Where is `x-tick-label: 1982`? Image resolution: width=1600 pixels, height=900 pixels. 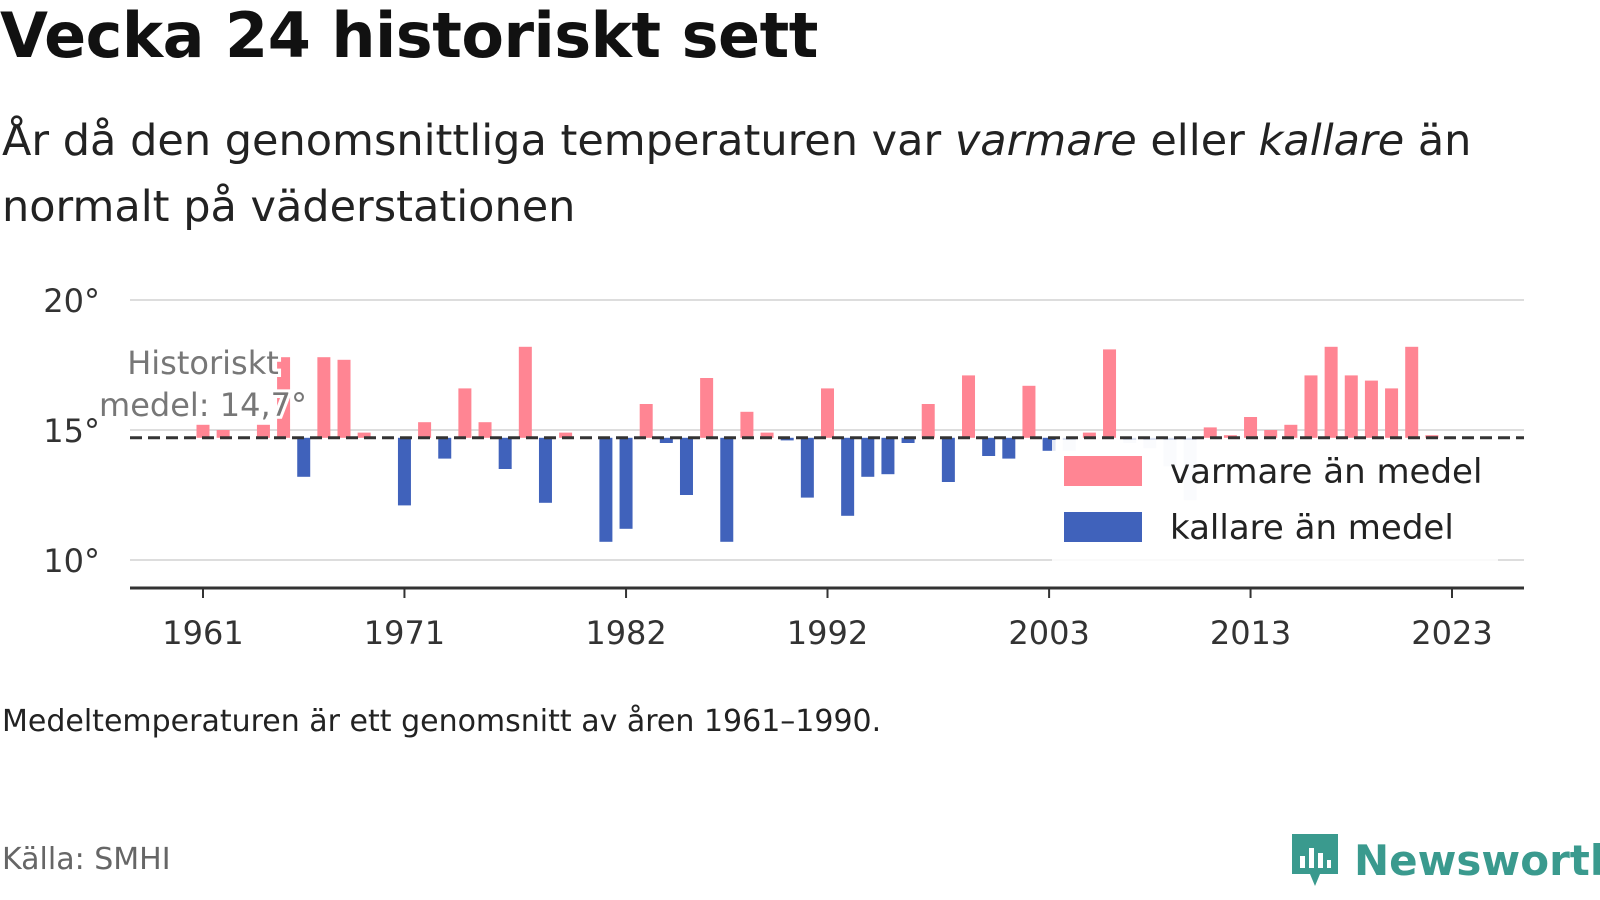
x-tick-label: 1982 is located at coordinates (625, 633).